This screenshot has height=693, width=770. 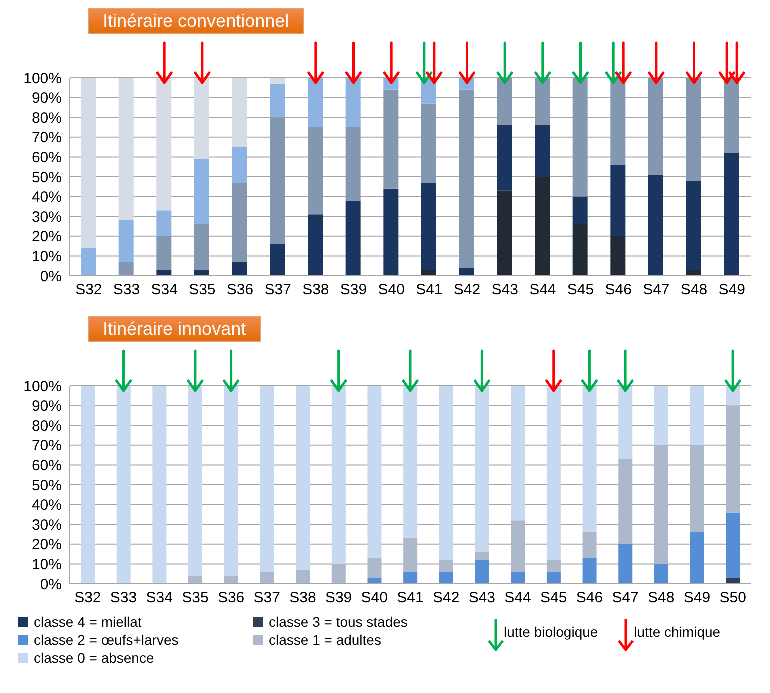 What do you see at coordinates (43, 79) in the screenshot?
I see `y-tick-label: 100%` at bounding box center [43, 79].